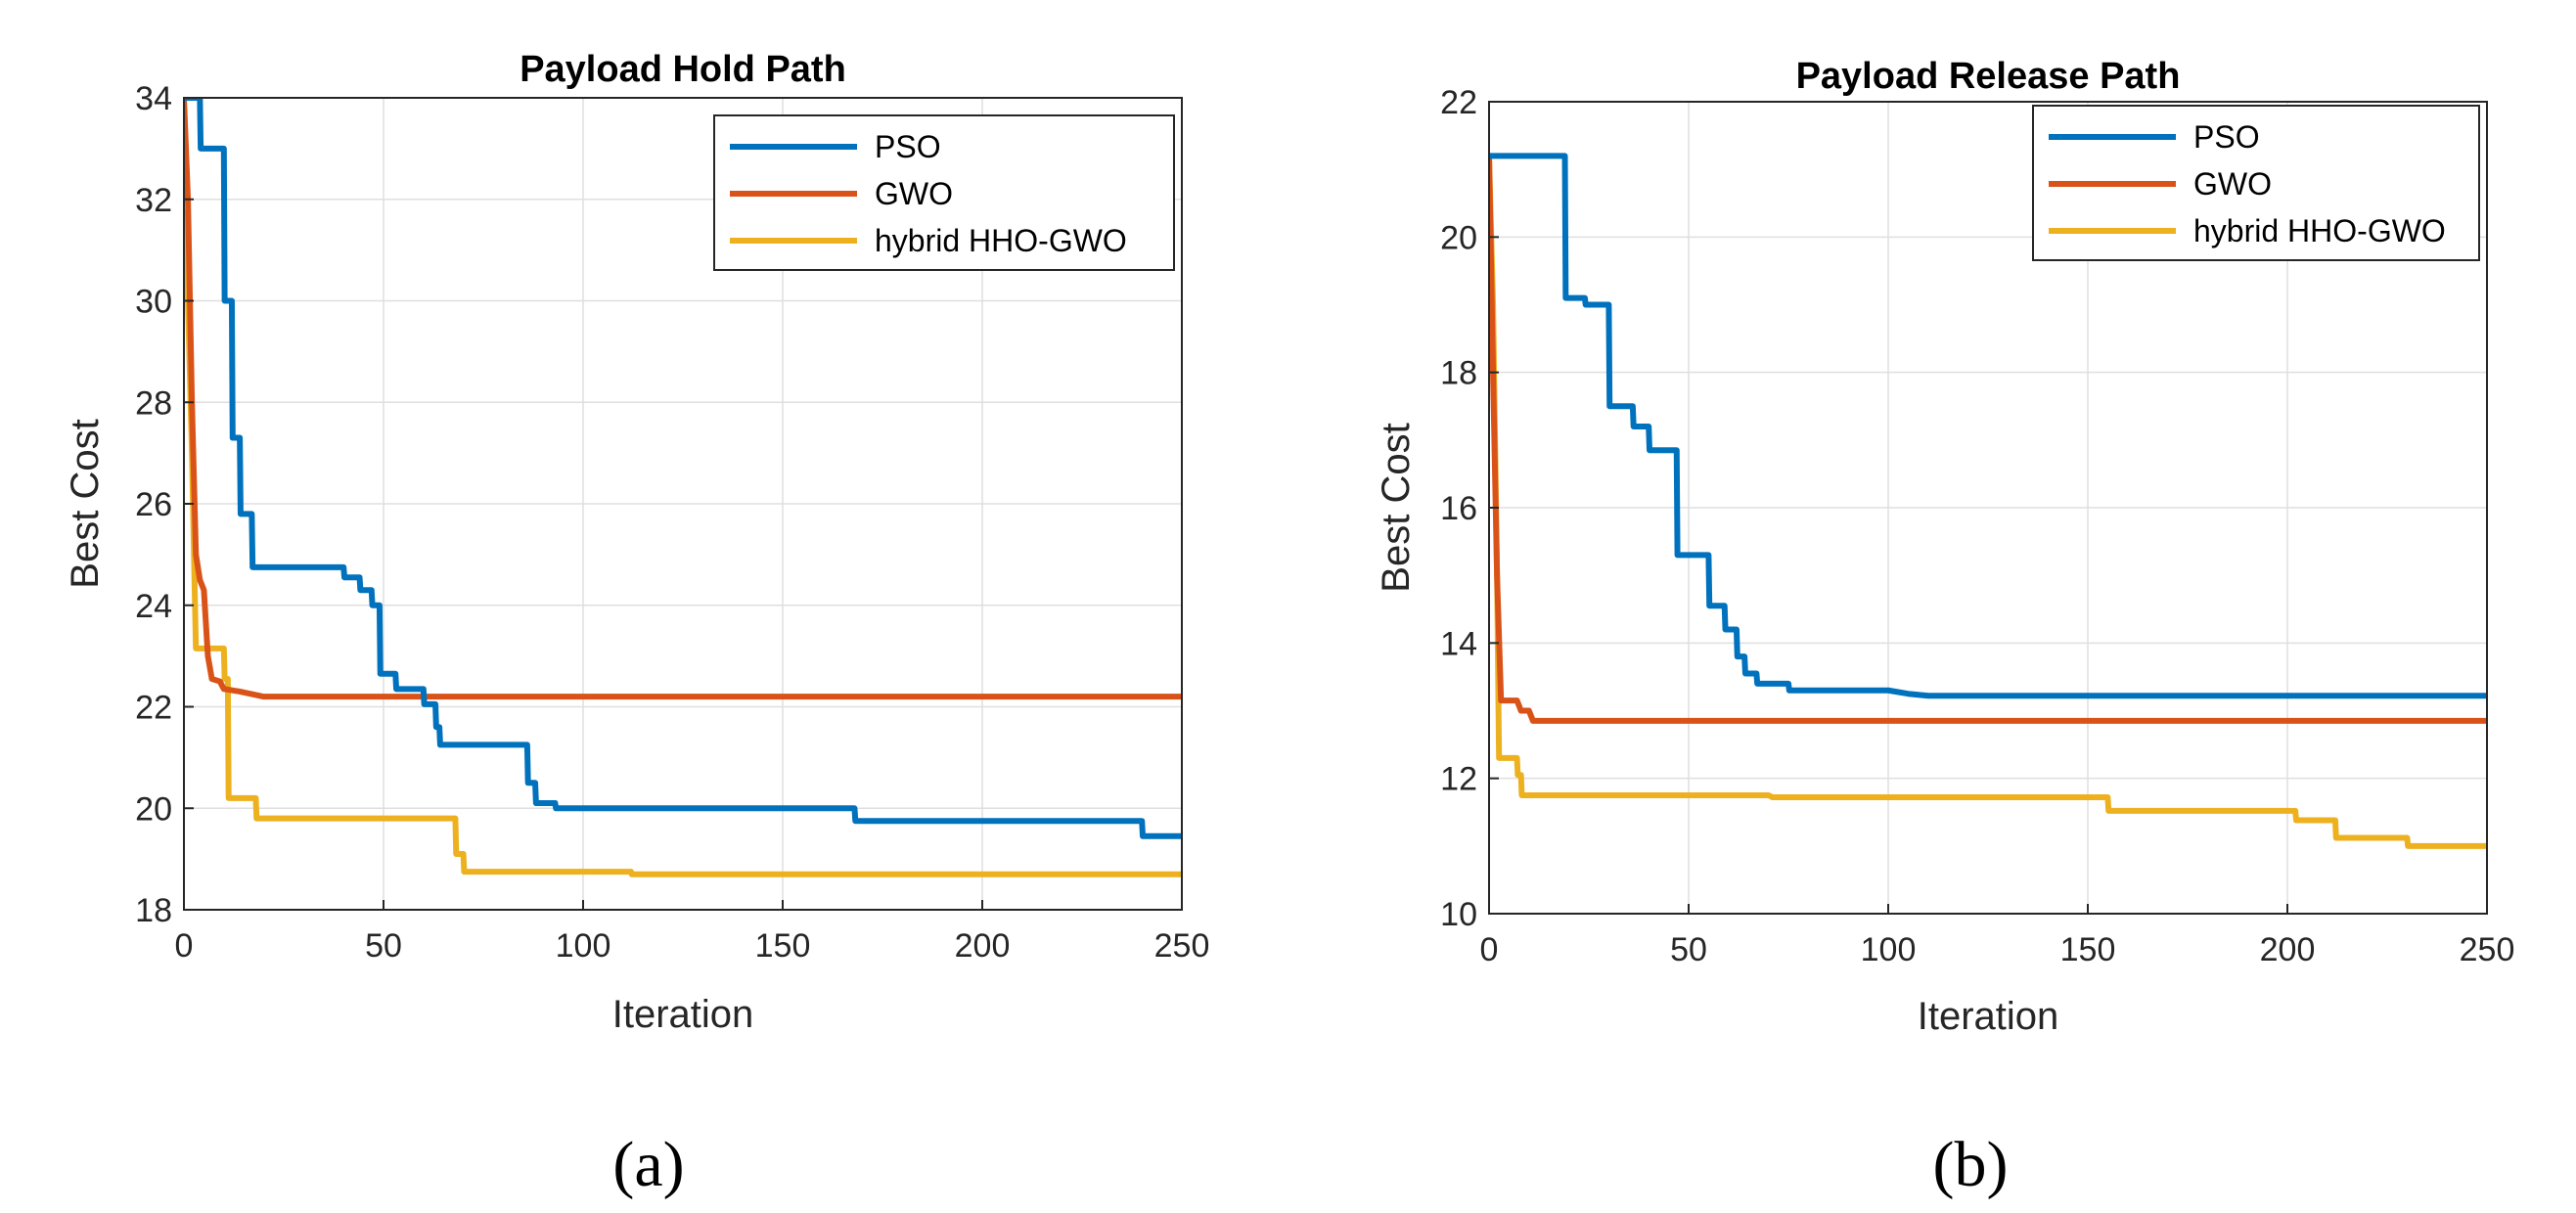  Describe the element at coordinates (153, 505) in the screenshot. I see `y-tick-label: 26` at that location.